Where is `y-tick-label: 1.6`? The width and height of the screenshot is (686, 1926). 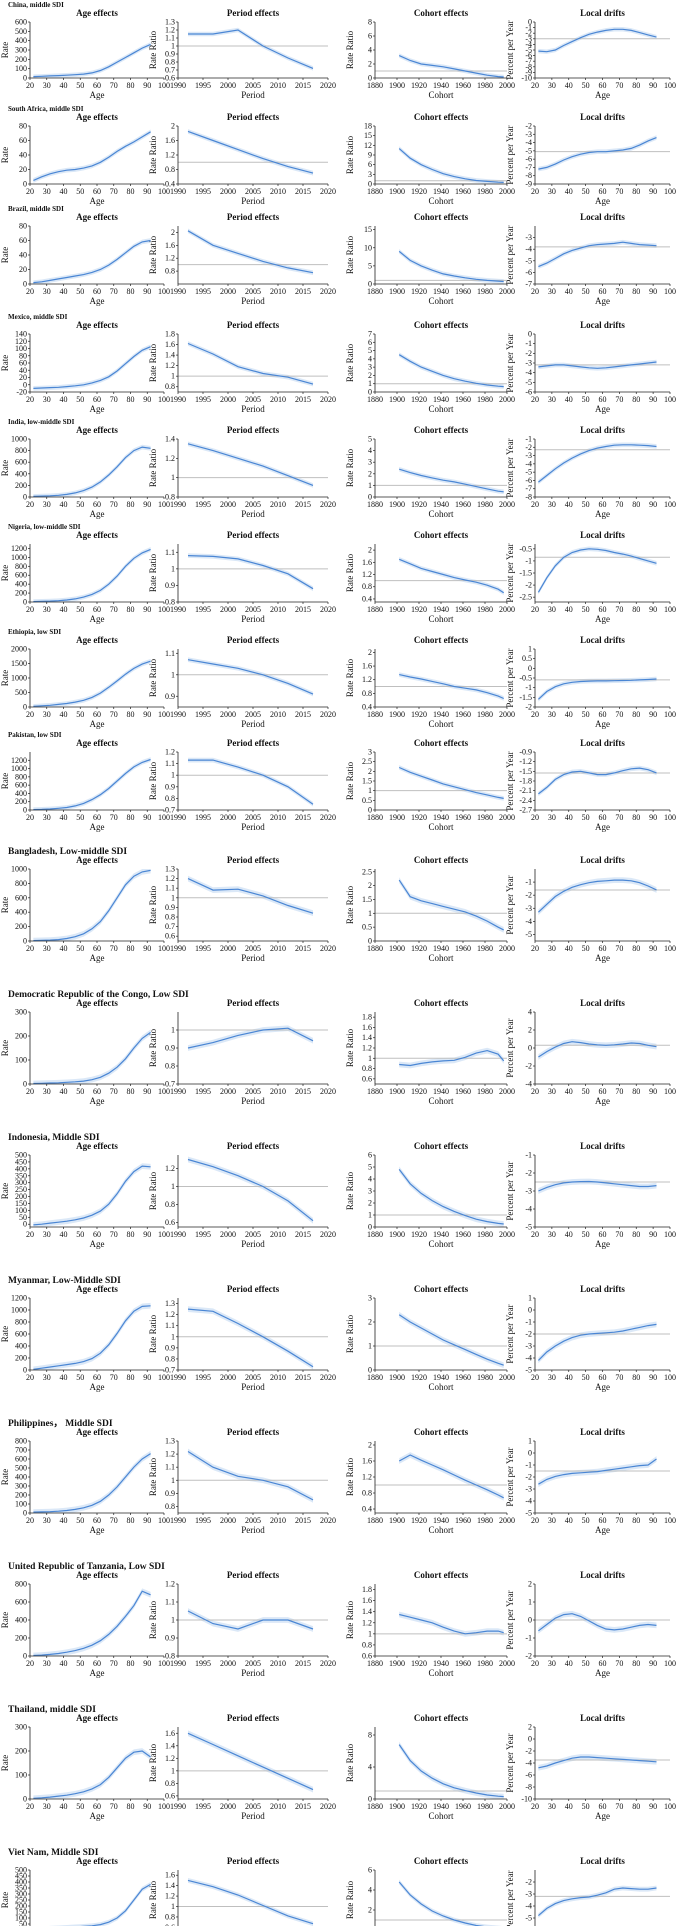
y-tick-label: 1.6 is located at coordinates (170, 245).